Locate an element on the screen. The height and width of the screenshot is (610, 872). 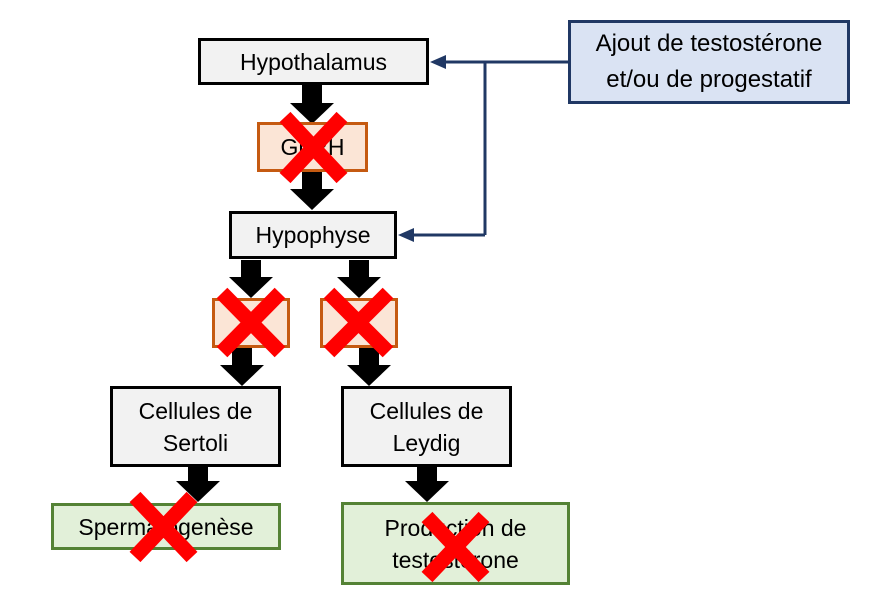
leydig-box: Cellules de Leydig is located at coordinates (426, 426).